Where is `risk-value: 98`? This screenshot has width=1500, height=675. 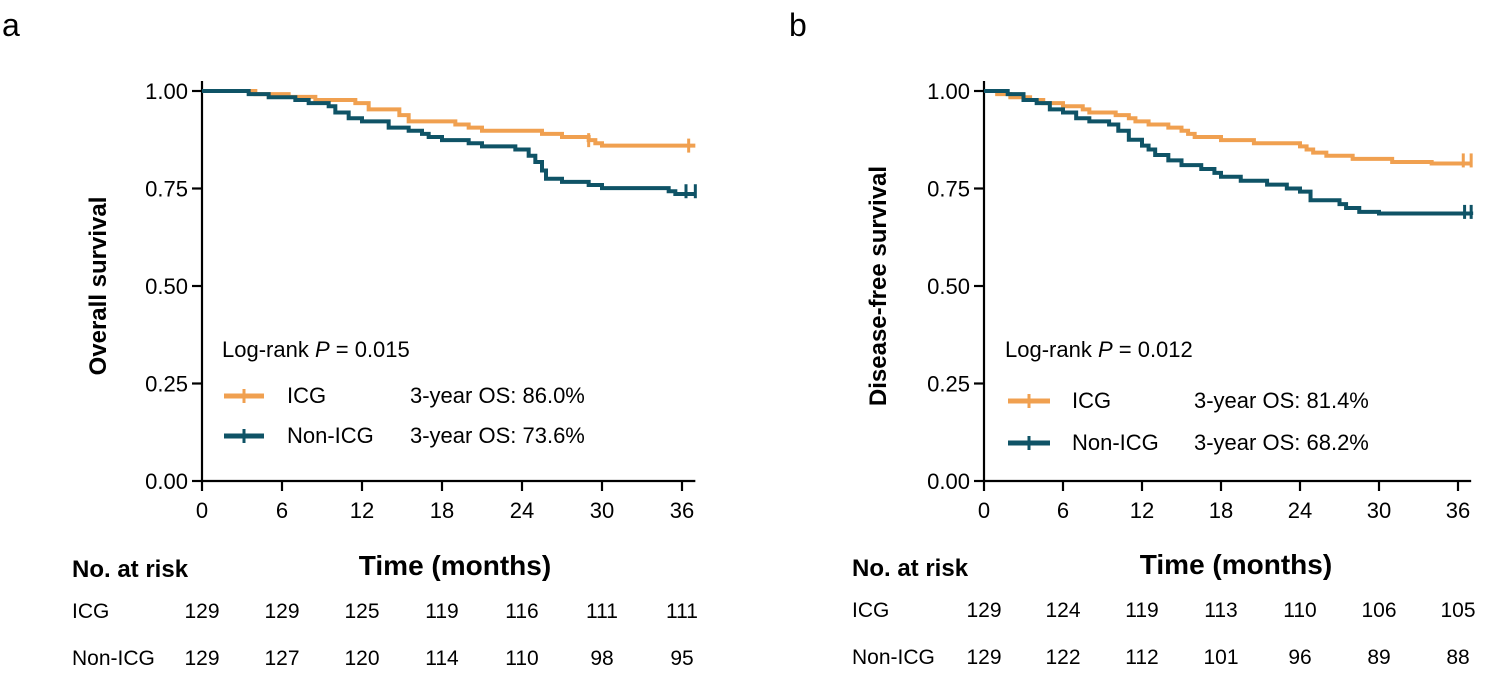 risk-value: 98 is located at coordinates (601, 658).